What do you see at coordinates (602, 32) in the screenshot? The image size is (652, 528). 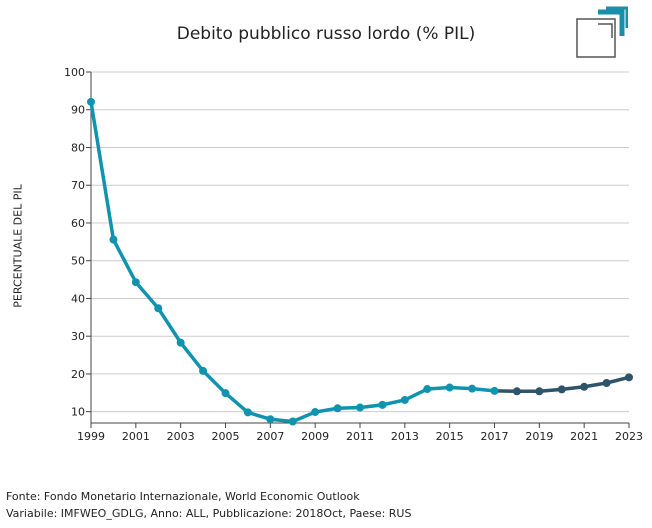 I see `corner-brackets-logo` at bounding box center [602, 32].